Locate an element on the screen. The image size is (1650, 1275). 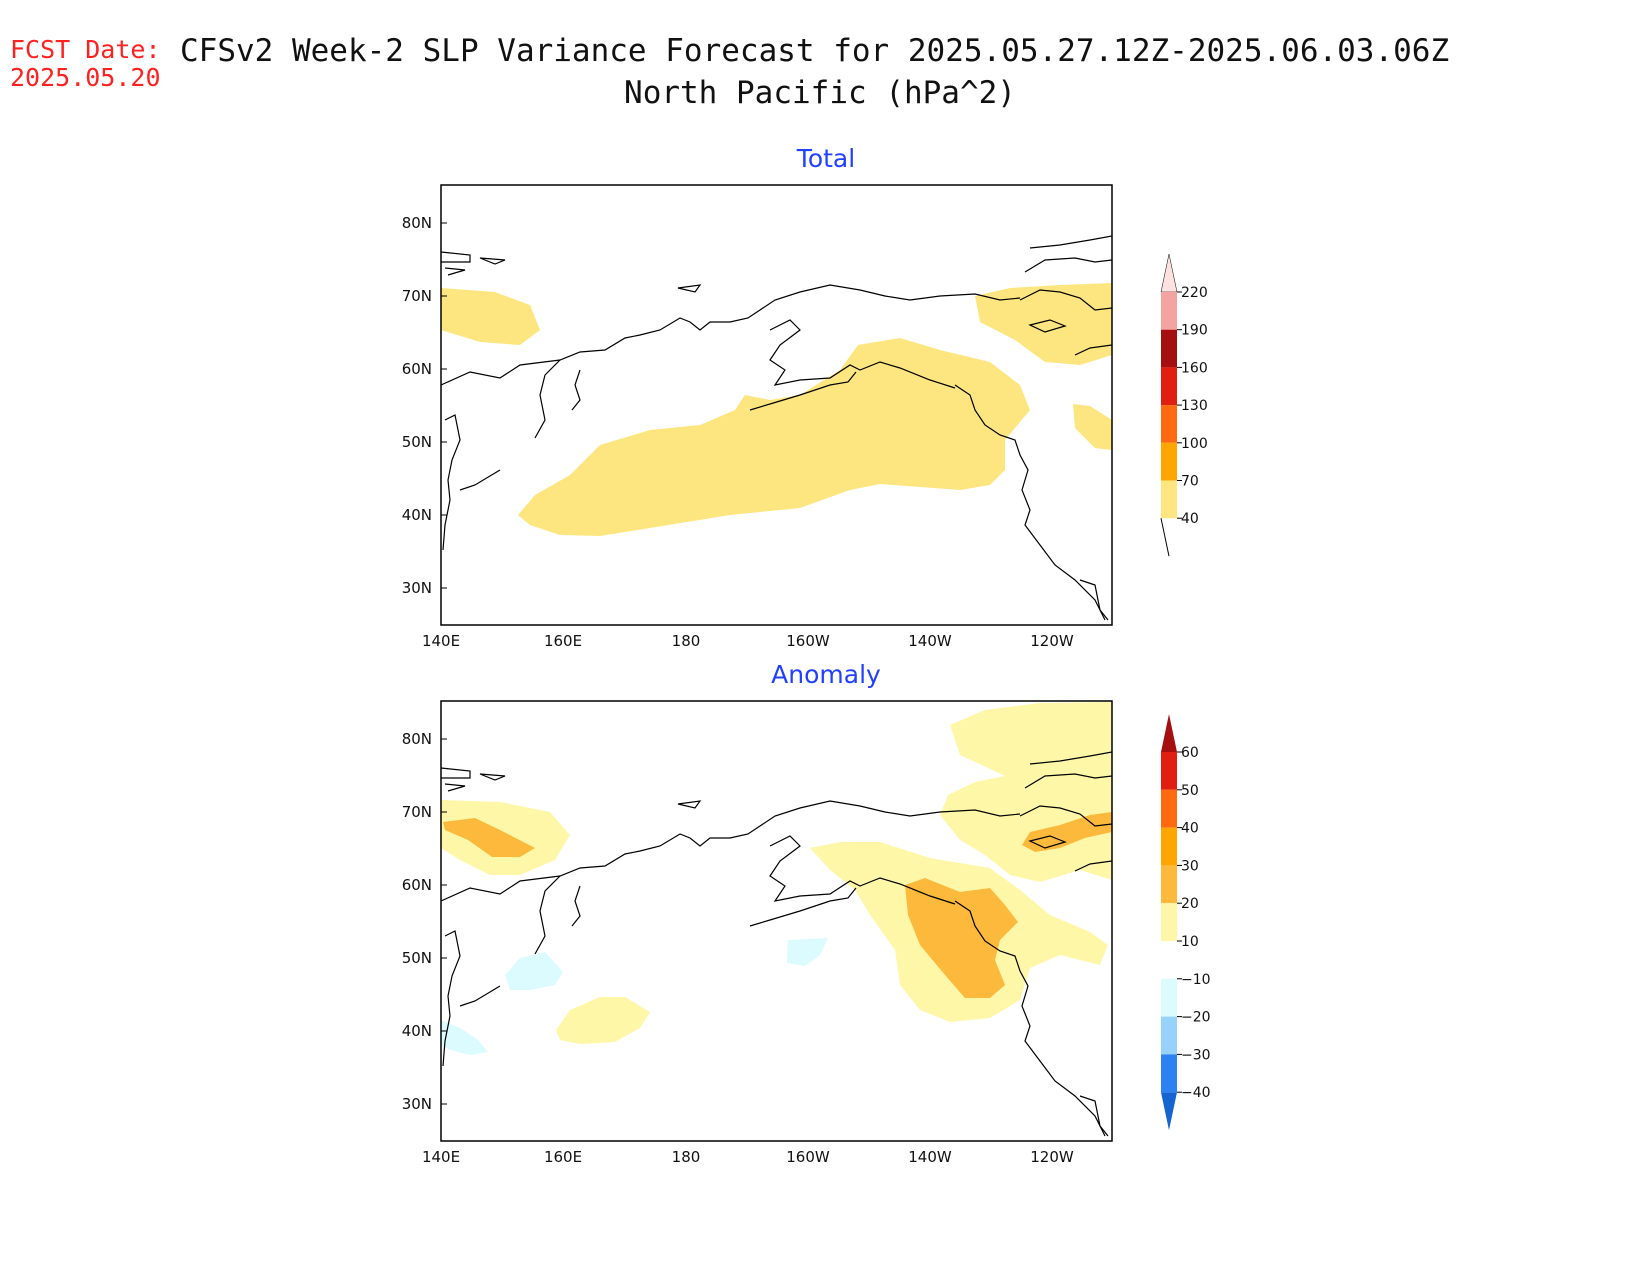
total-lat-axis: 80N 70N 60N 50N 40N 30N is located at coordinates (424, 405).